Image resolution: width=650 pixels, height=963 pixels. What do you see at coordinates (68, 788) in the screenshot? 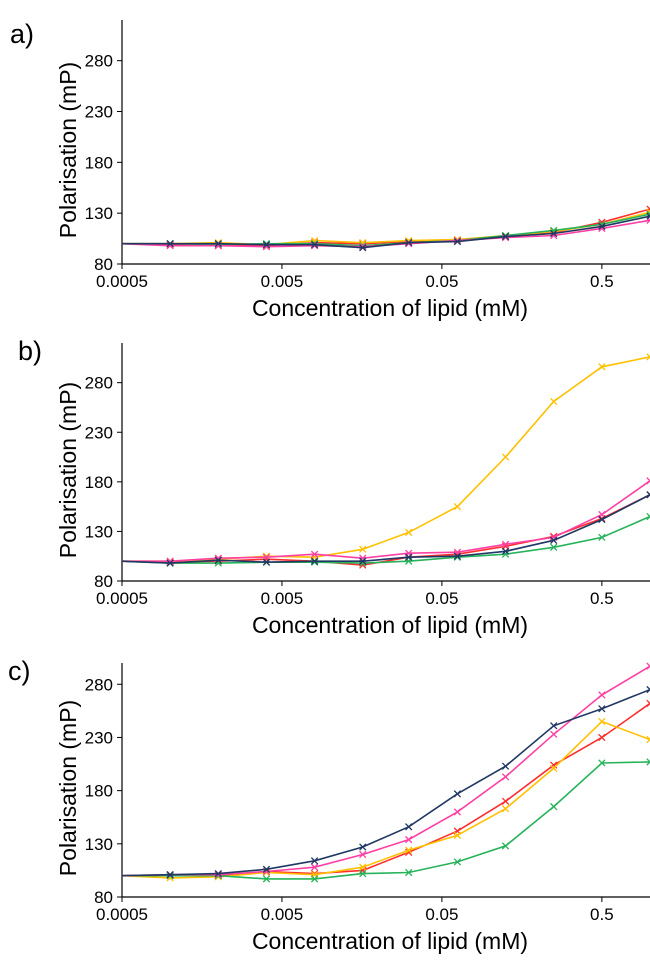
I see `y-axis-title-c: Polarisation (mP)` at bounding box center [68, 788].